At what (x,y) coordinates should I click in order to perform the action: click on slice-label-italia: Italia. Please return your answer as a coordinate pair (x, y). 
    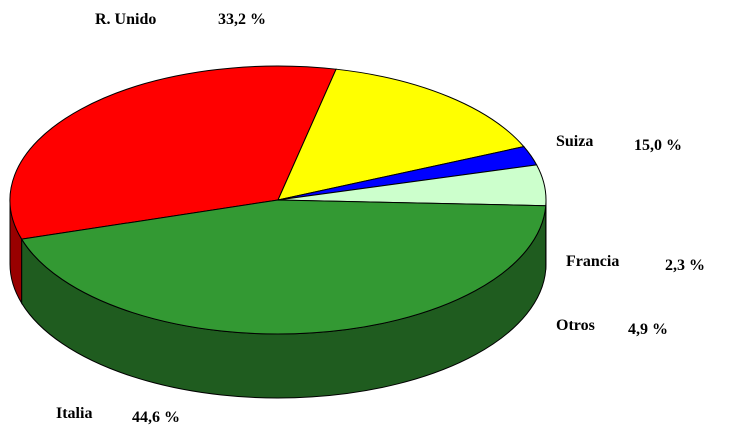
    Looking at the image, I should click on (74, 413).